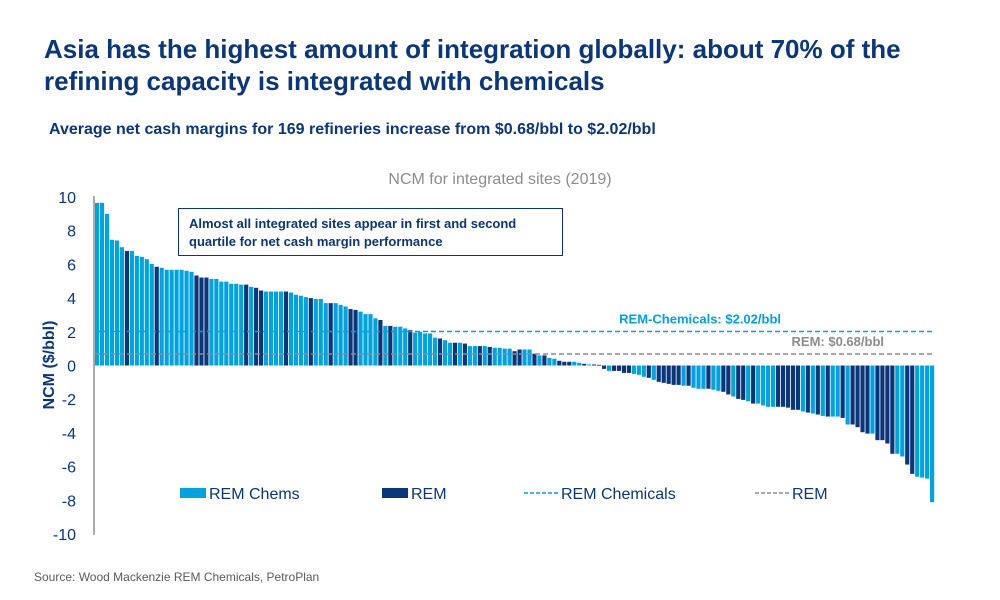  What do you see at coordinates (69, 400) in the screenshot?
I see `y-tick-label: -2` at bounding box center [69, 400].